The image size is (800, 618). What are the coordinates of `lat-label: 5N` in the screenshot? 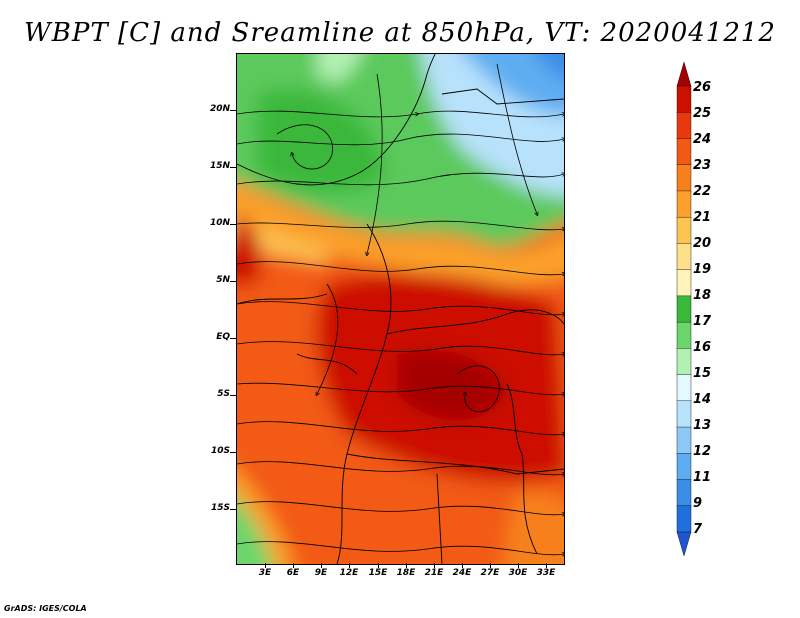 It's located at (223, 280).